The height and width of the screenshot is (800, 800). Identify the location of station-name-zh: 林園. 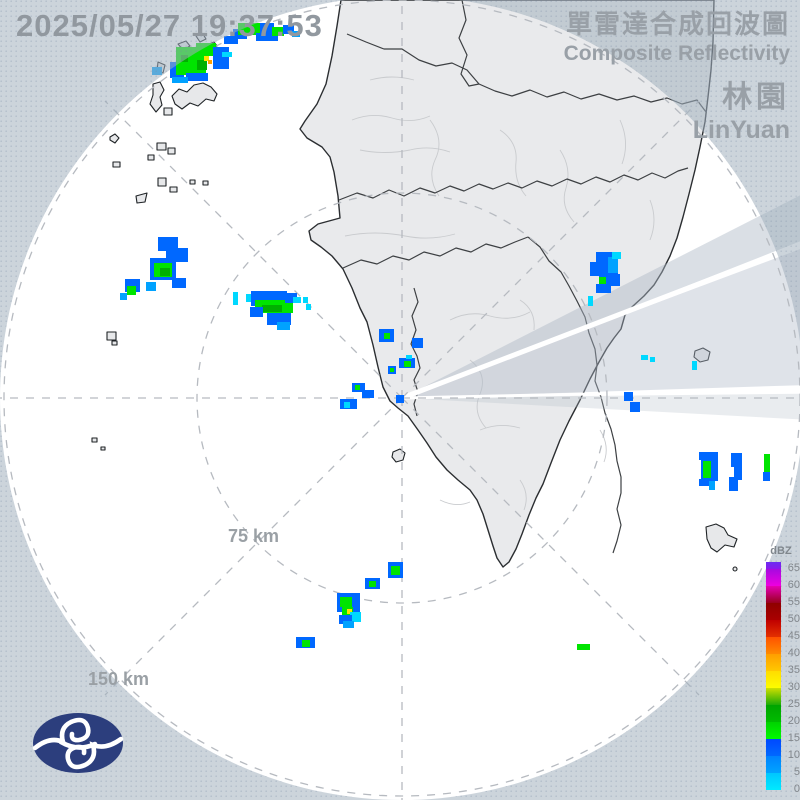
(756, 97).